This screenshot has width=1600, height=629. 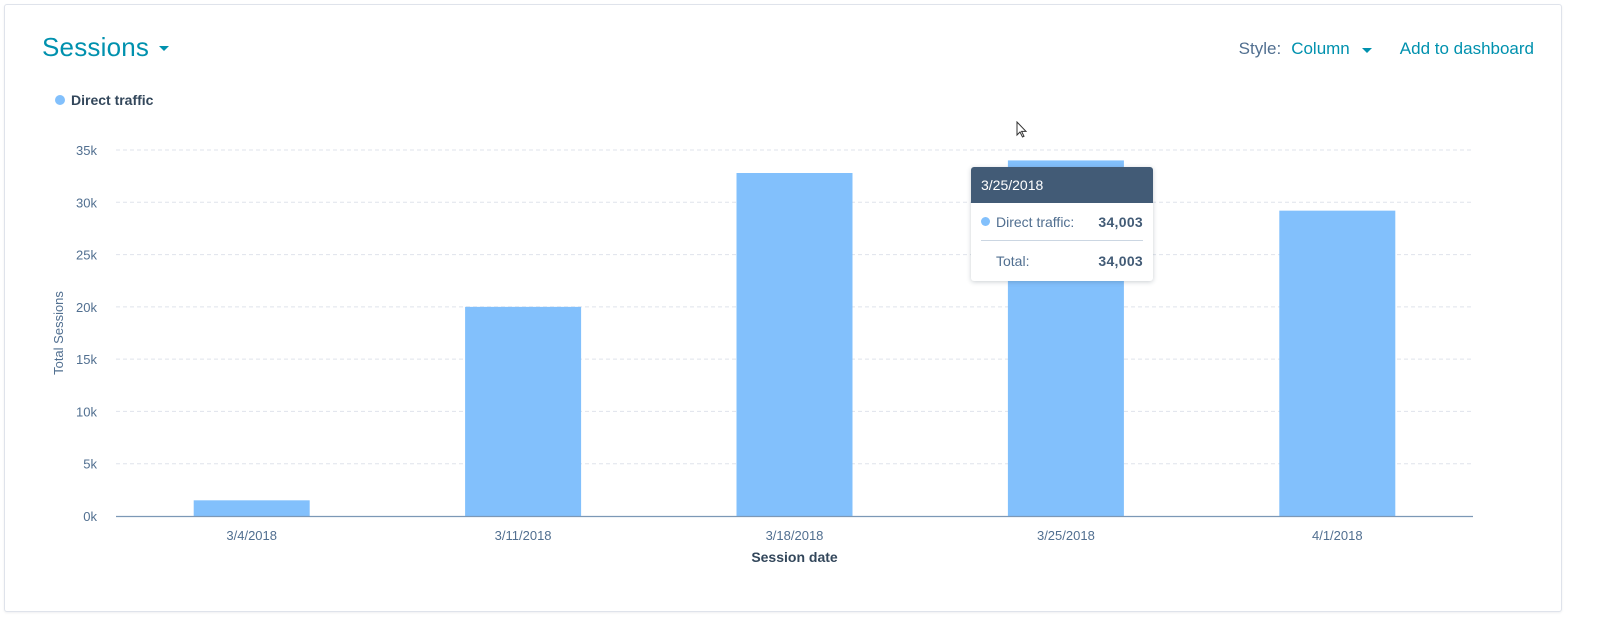 I want to click on tooltip-series-row: Direct traffic: 34,003, so click(x=1062, y=222).